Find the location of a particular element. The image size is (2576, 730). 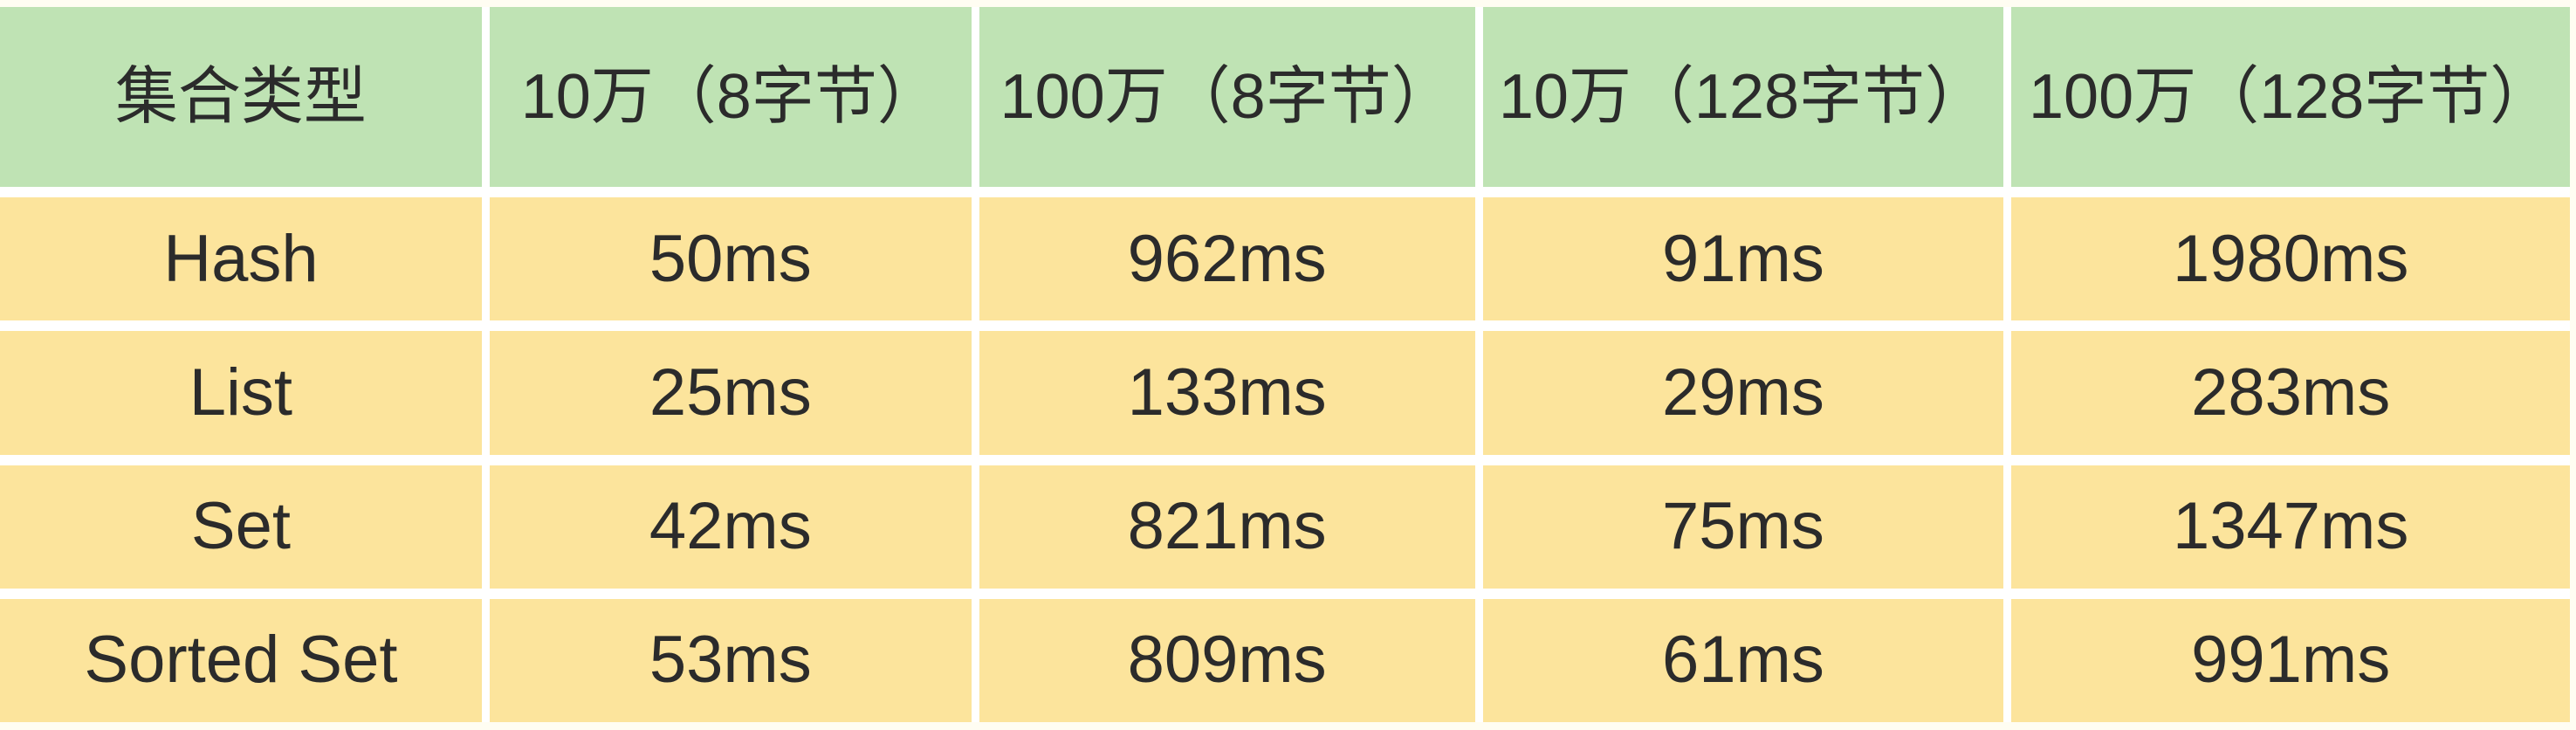

cell-sorted-set-100k-128byte: 61ms is located at coordinates (1743, 660).